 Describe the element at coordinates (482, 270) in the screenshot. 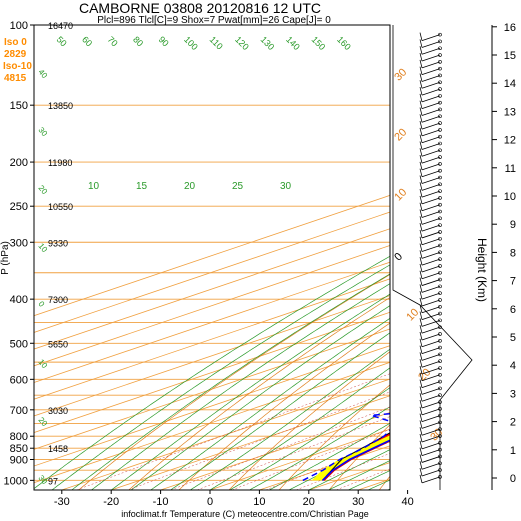

I see `height-axis-label: Height (Km)` at that location.